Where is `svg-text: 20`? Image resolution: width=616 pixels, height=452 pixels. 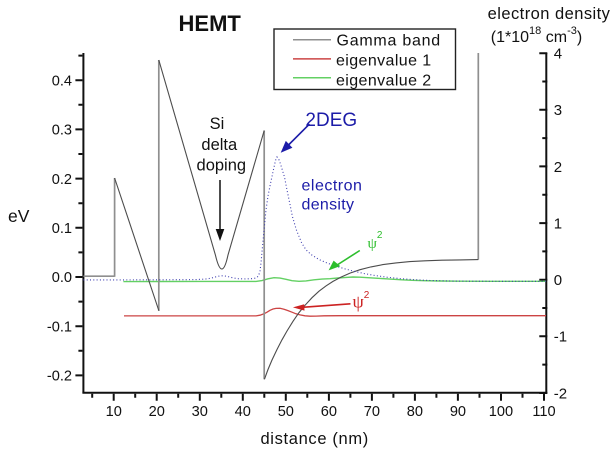
svg-text: 20 is located at coordinates (157, 412).